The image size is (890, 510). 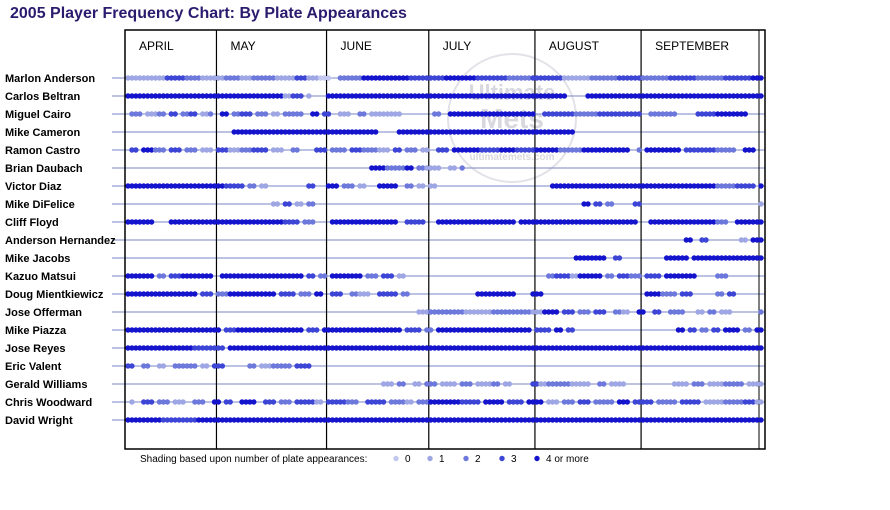 What do you see at coordinates (32, 223) in the screenshot?
I see `player-label: Cliff Floyd` at bounding box center [32, 223].